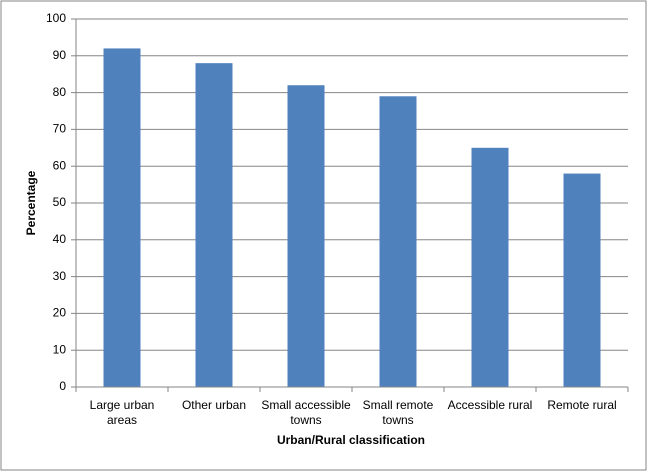 This screenshot has height=472, width=648. What do you see at coordinates (582, 405) in the screenshot?
I see `x-tick-label: Remote rural` at bounding box center [582, 405].